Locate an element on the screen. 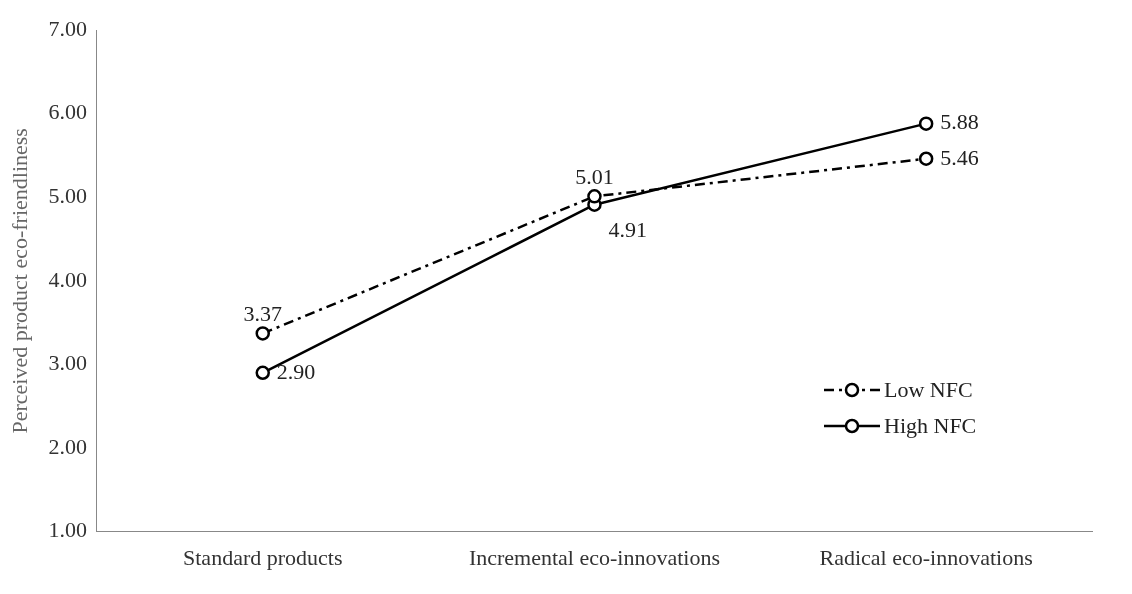 The image size is (1132, 594). y-tick-label: 2.00 is located at coordinates (67, 446).